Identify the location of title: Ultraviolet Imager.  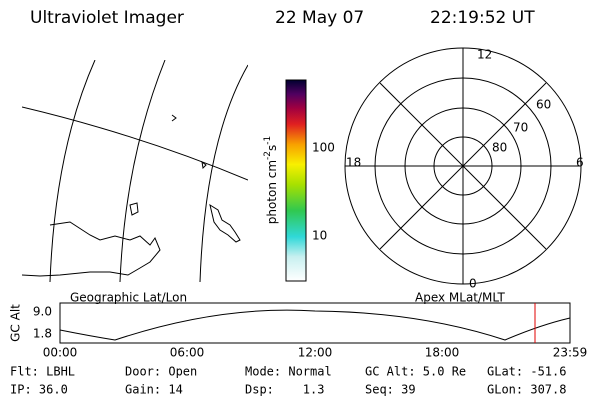
(107, 18).